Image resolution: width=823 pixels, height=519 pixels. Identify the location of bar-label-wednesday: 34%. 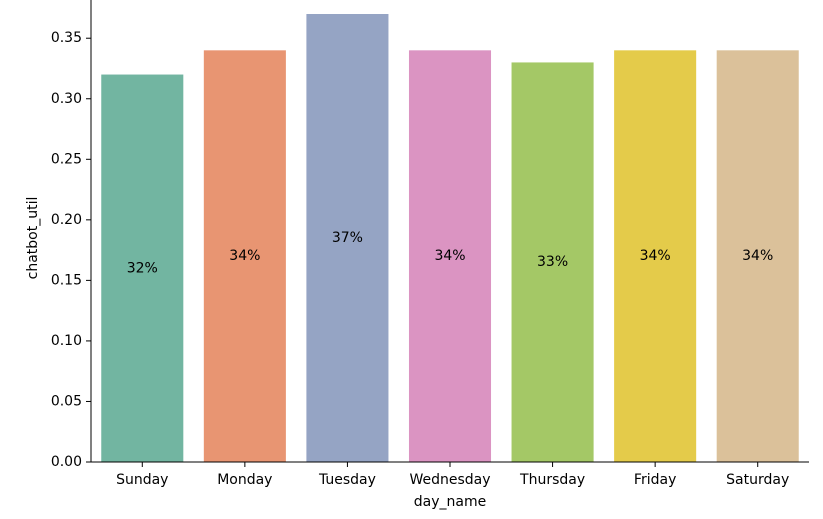
(449, 256).